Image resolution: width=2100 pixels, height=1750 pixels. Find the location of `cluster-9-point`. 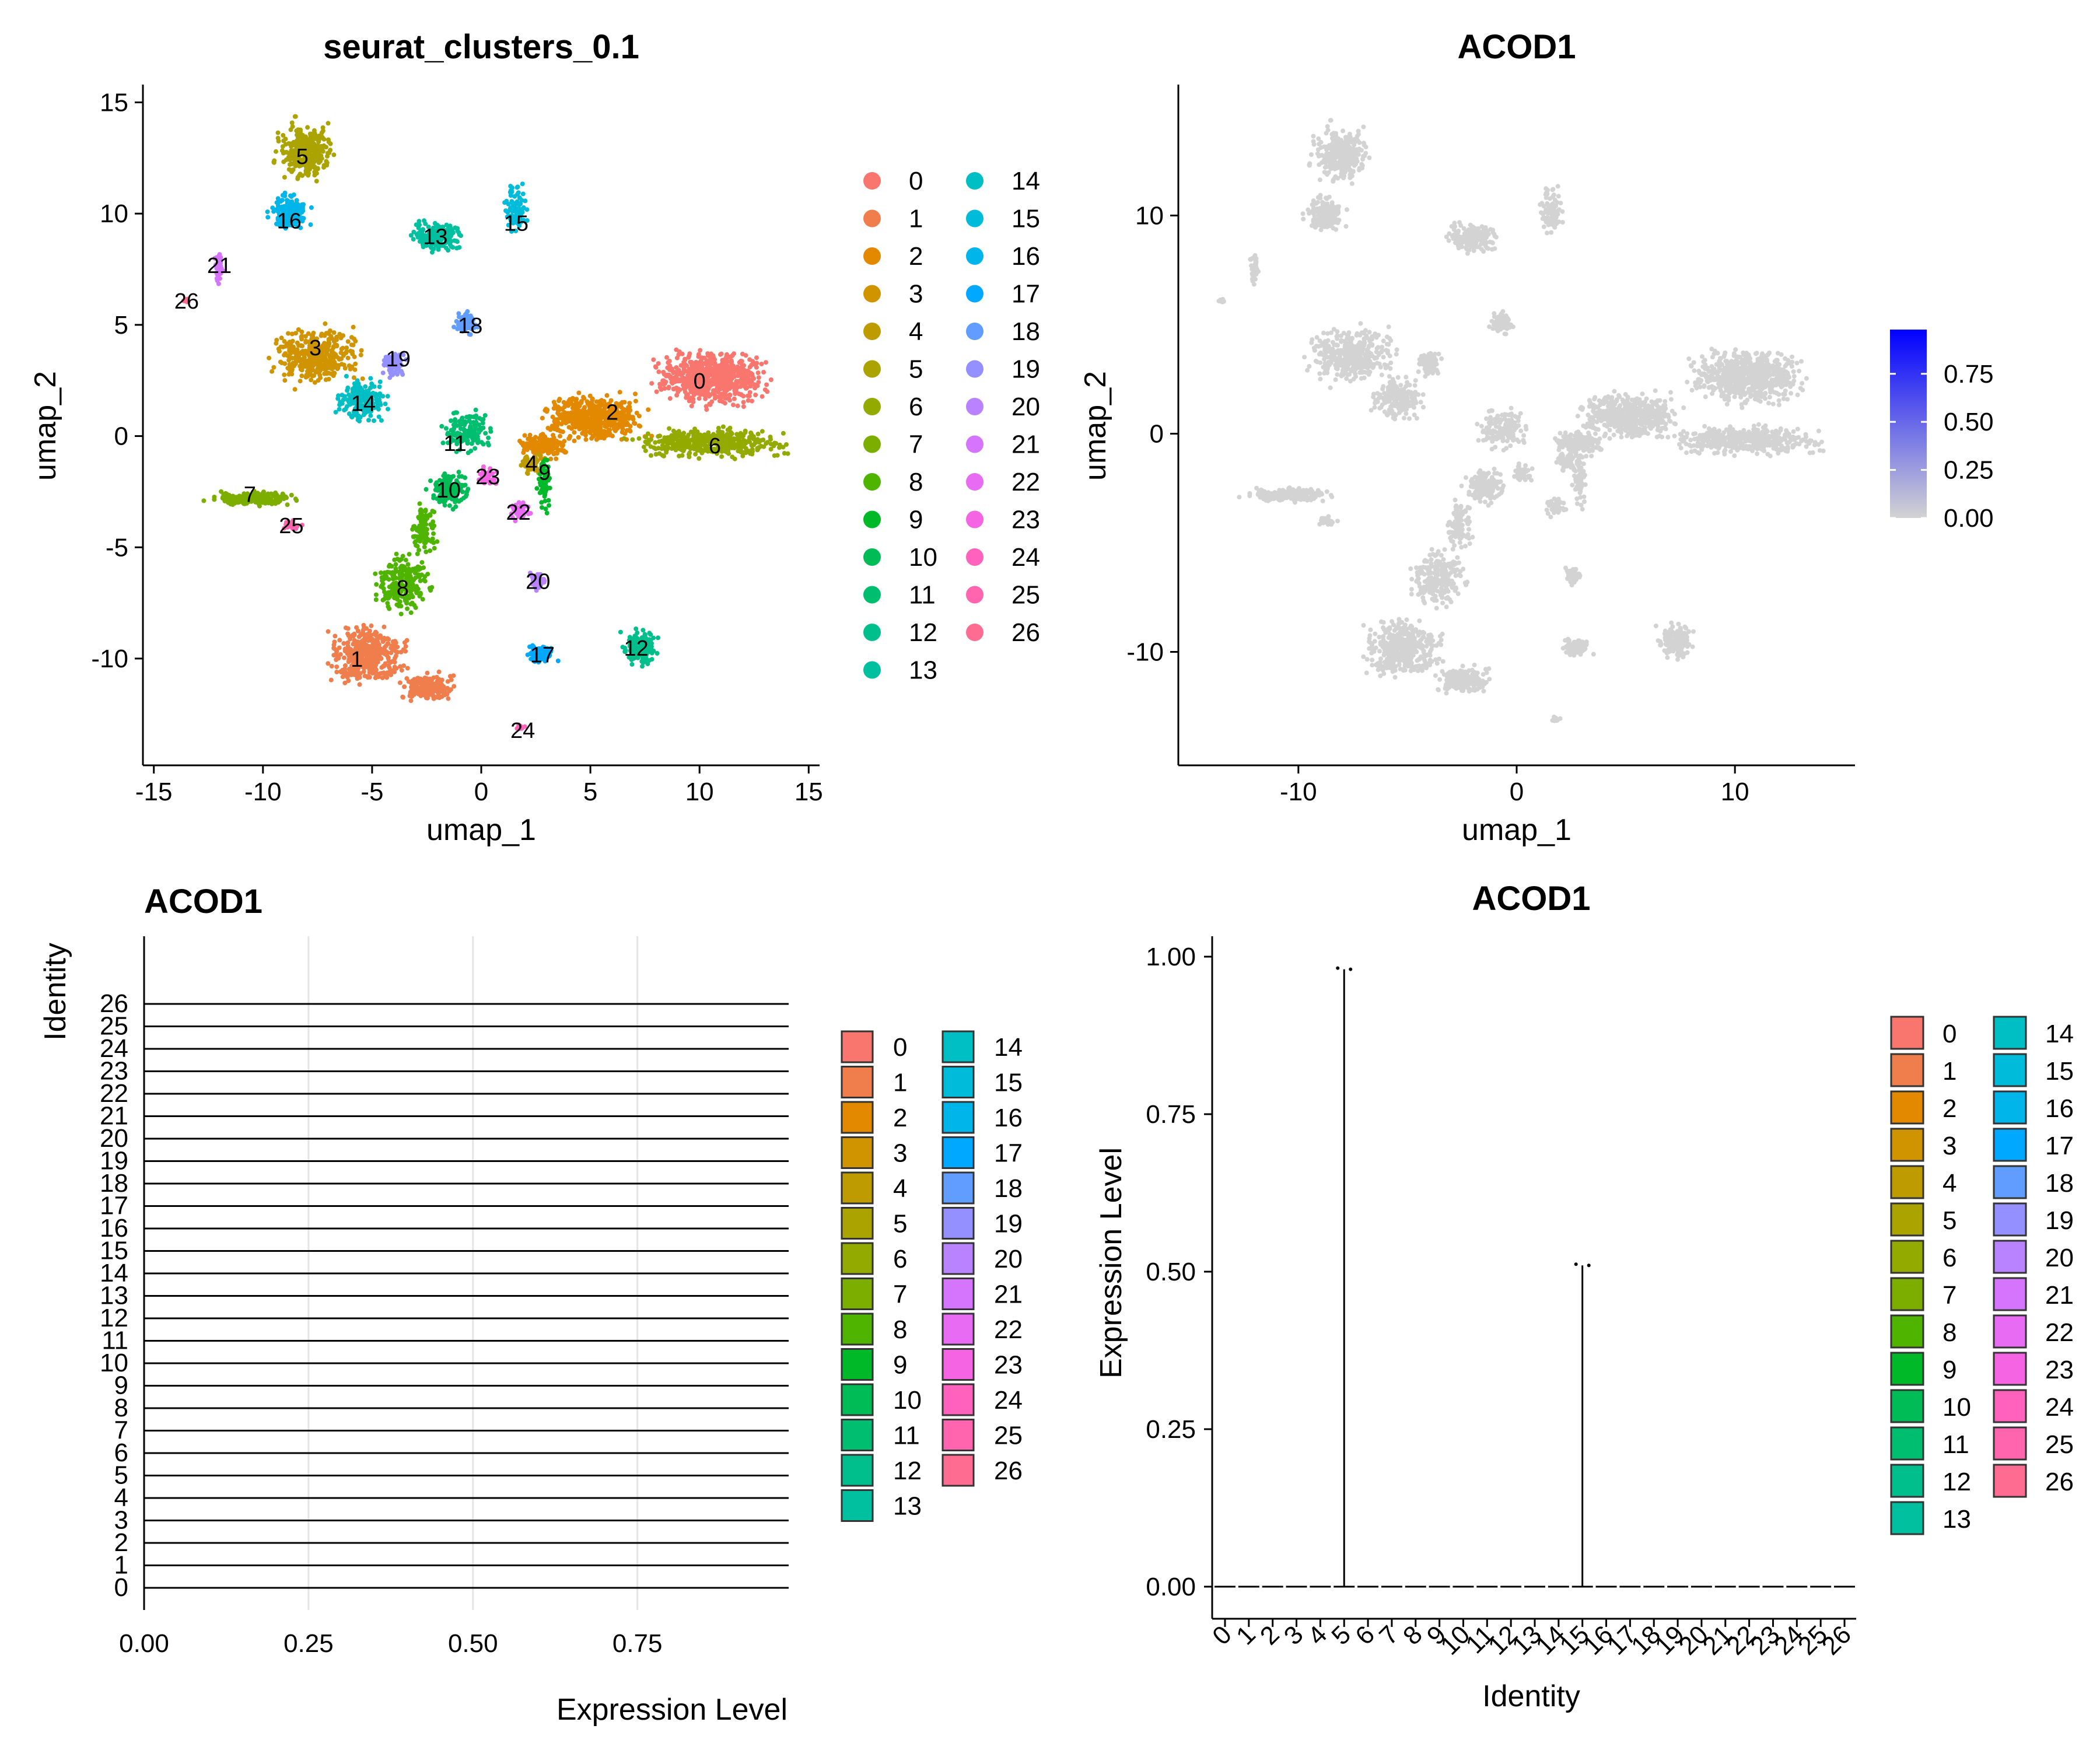

cluster-9-point is located at coordinates (549, 505).